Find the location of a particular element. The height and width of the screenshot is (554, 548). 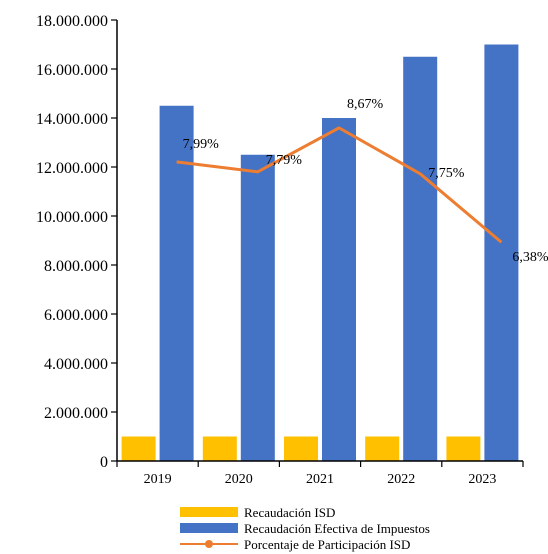

y-tick-label: 12.000.000 is located at coordinates (72, 168).